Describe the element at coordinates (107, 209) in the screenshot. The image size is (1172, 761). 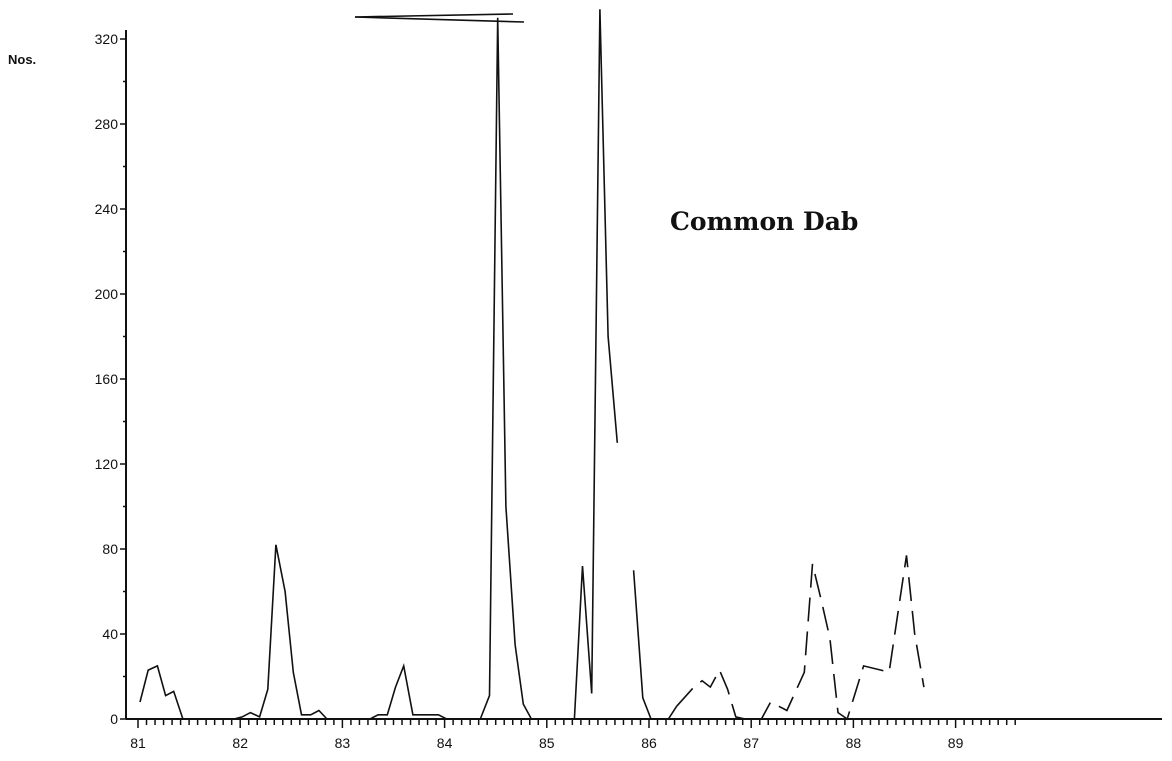
I see `y-tick-label-240: 240` at that location.